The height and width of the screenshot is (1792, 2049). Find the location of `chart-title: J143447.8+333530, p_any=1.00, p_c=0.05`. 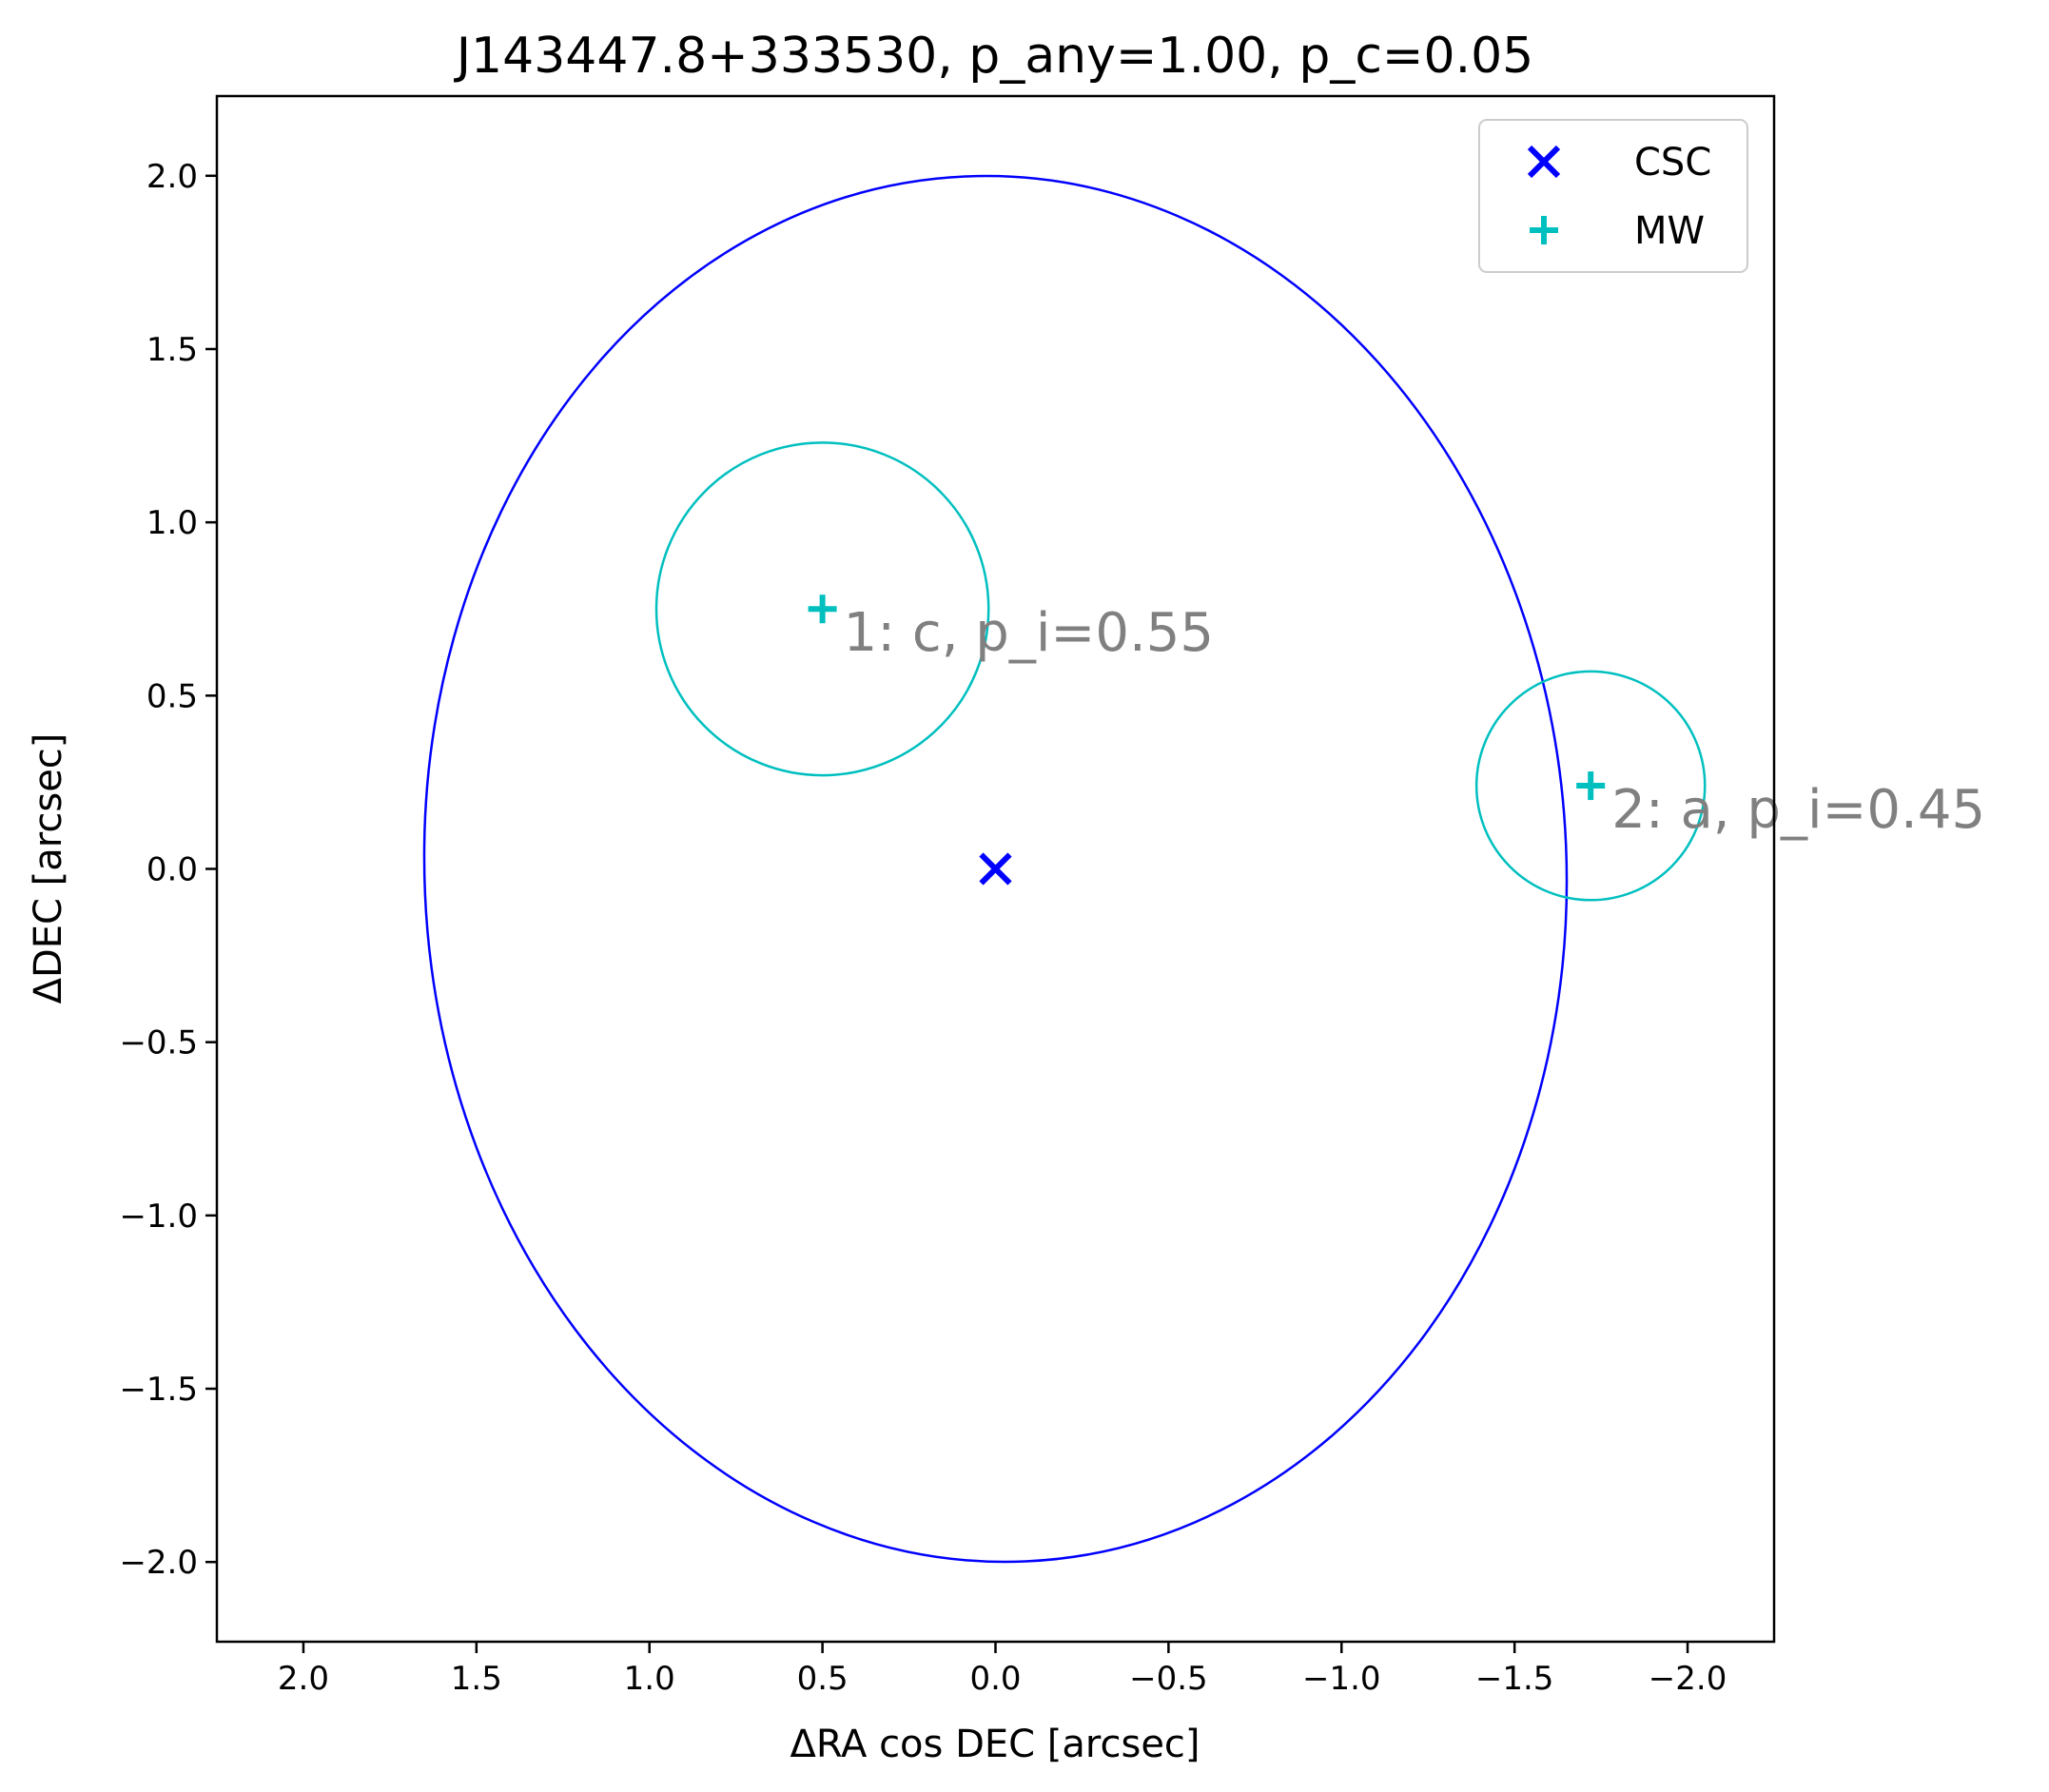

chart-title: J143447.8+333530, p_any=1.00, p_c=0.05 is located at coordinates (994, 56).